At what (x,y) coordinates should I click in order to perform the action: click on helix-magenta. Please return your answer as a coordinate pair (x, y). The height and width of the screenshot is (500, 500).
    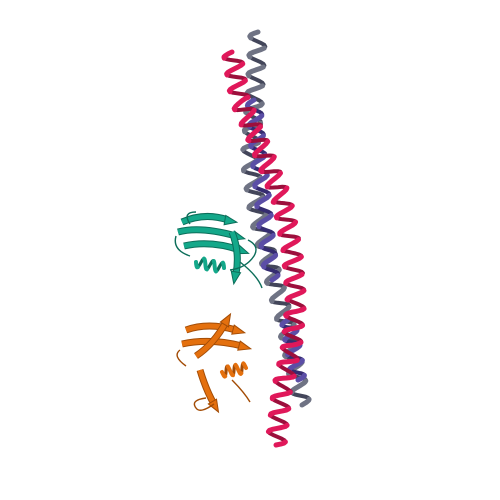
    Looking at the image, I should click on (264, 248).